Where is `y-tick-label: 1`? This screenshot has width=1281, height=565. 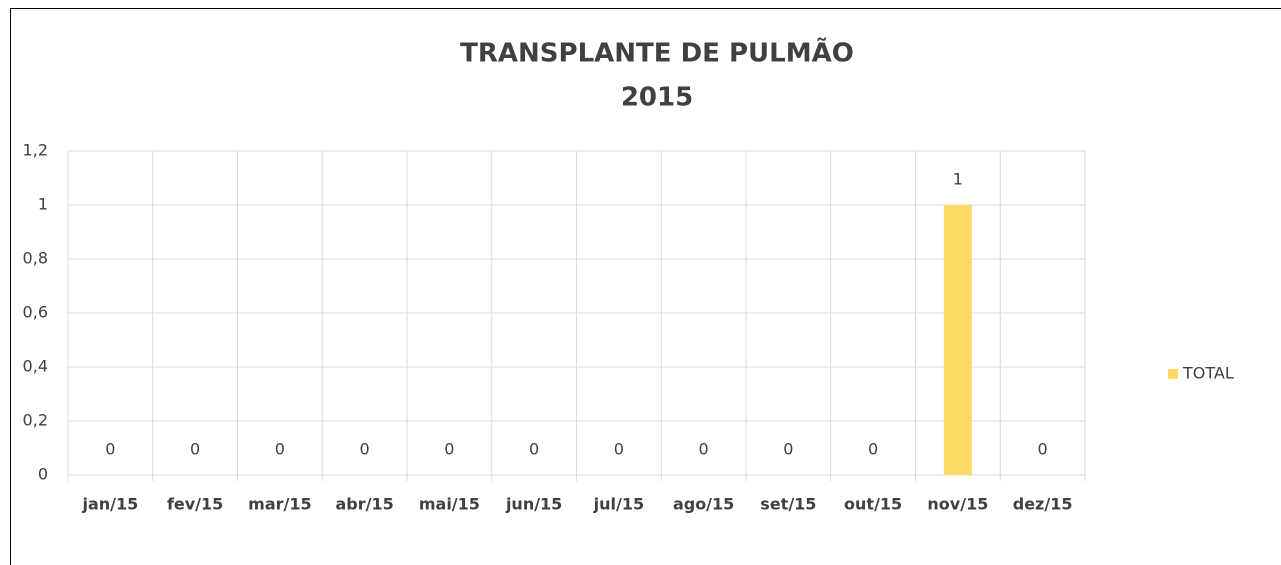
y-tick-label: 1 is located at coordinates (43, 204).